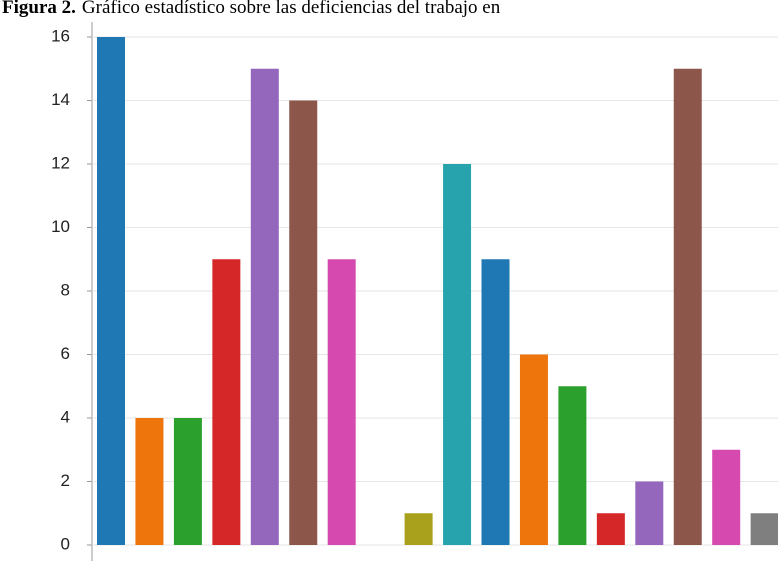  Describe the element at coordinates (60, 99) in the screenshot. I see `y-tick-label: 14` at that location.